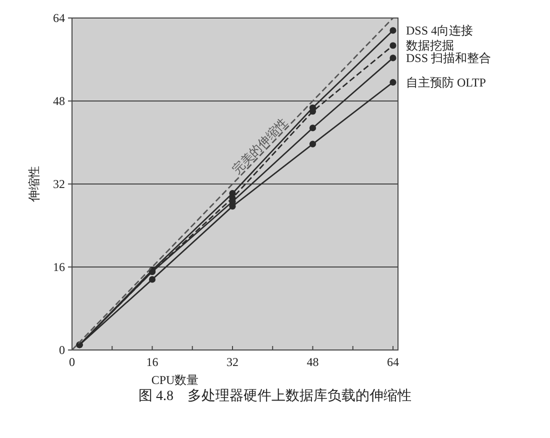 This screenshot has width=550, height=438. Describe the element at coordinates (430, 45) in the screenshot. I see `series-label: 数据挖掘` at that location.